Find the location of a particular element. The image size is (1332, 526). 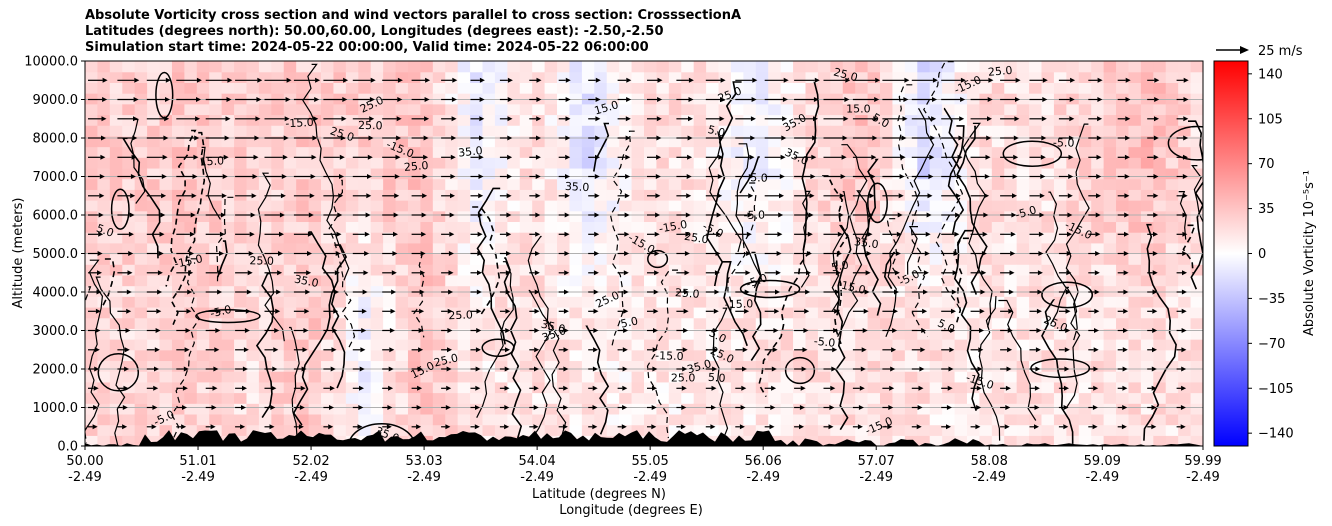

y-tick-label: 7000.0 is located at coordinates (56, 177).